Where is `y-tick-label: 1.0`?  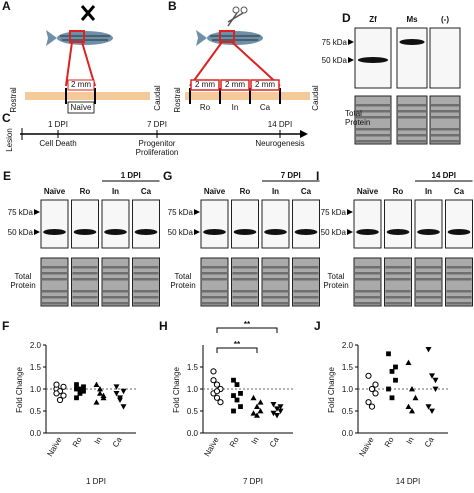
y-tick-label: 1.0 is located at coordinates (36, 389).